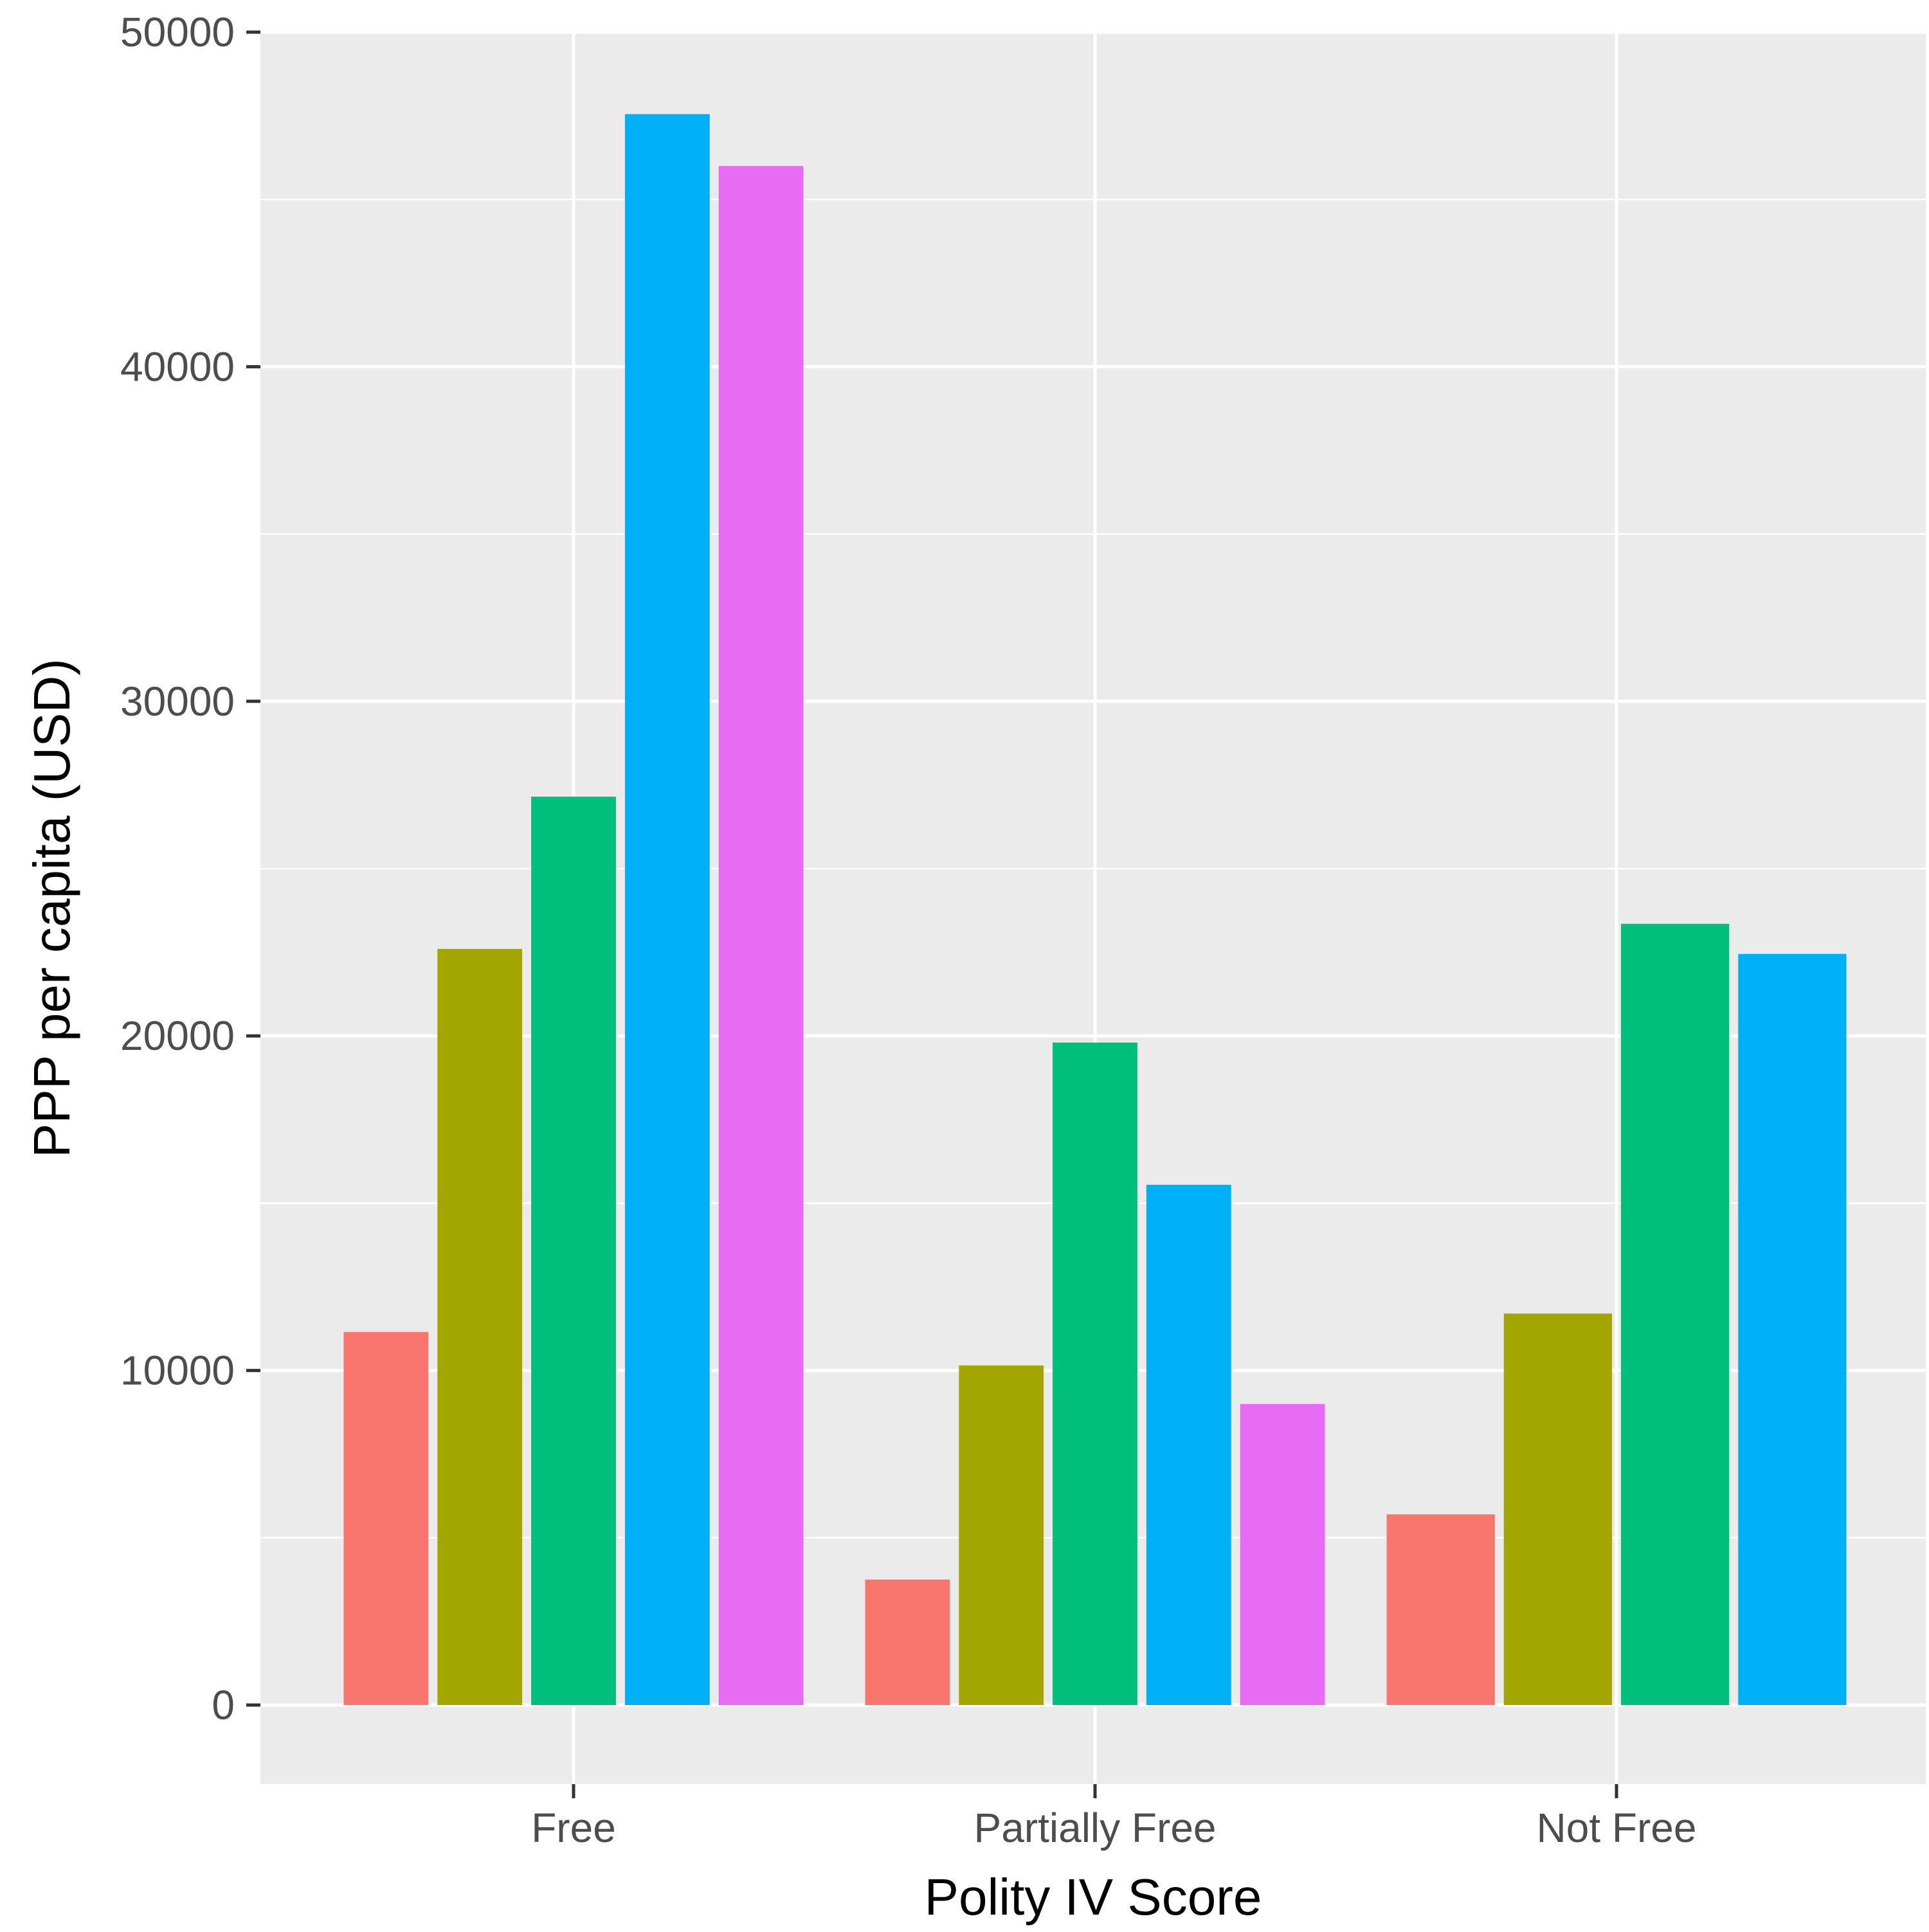 This screenshot has height=1932, width=1929. I want to click on x-tick-label: Partially Free, so click(1095, 1828).